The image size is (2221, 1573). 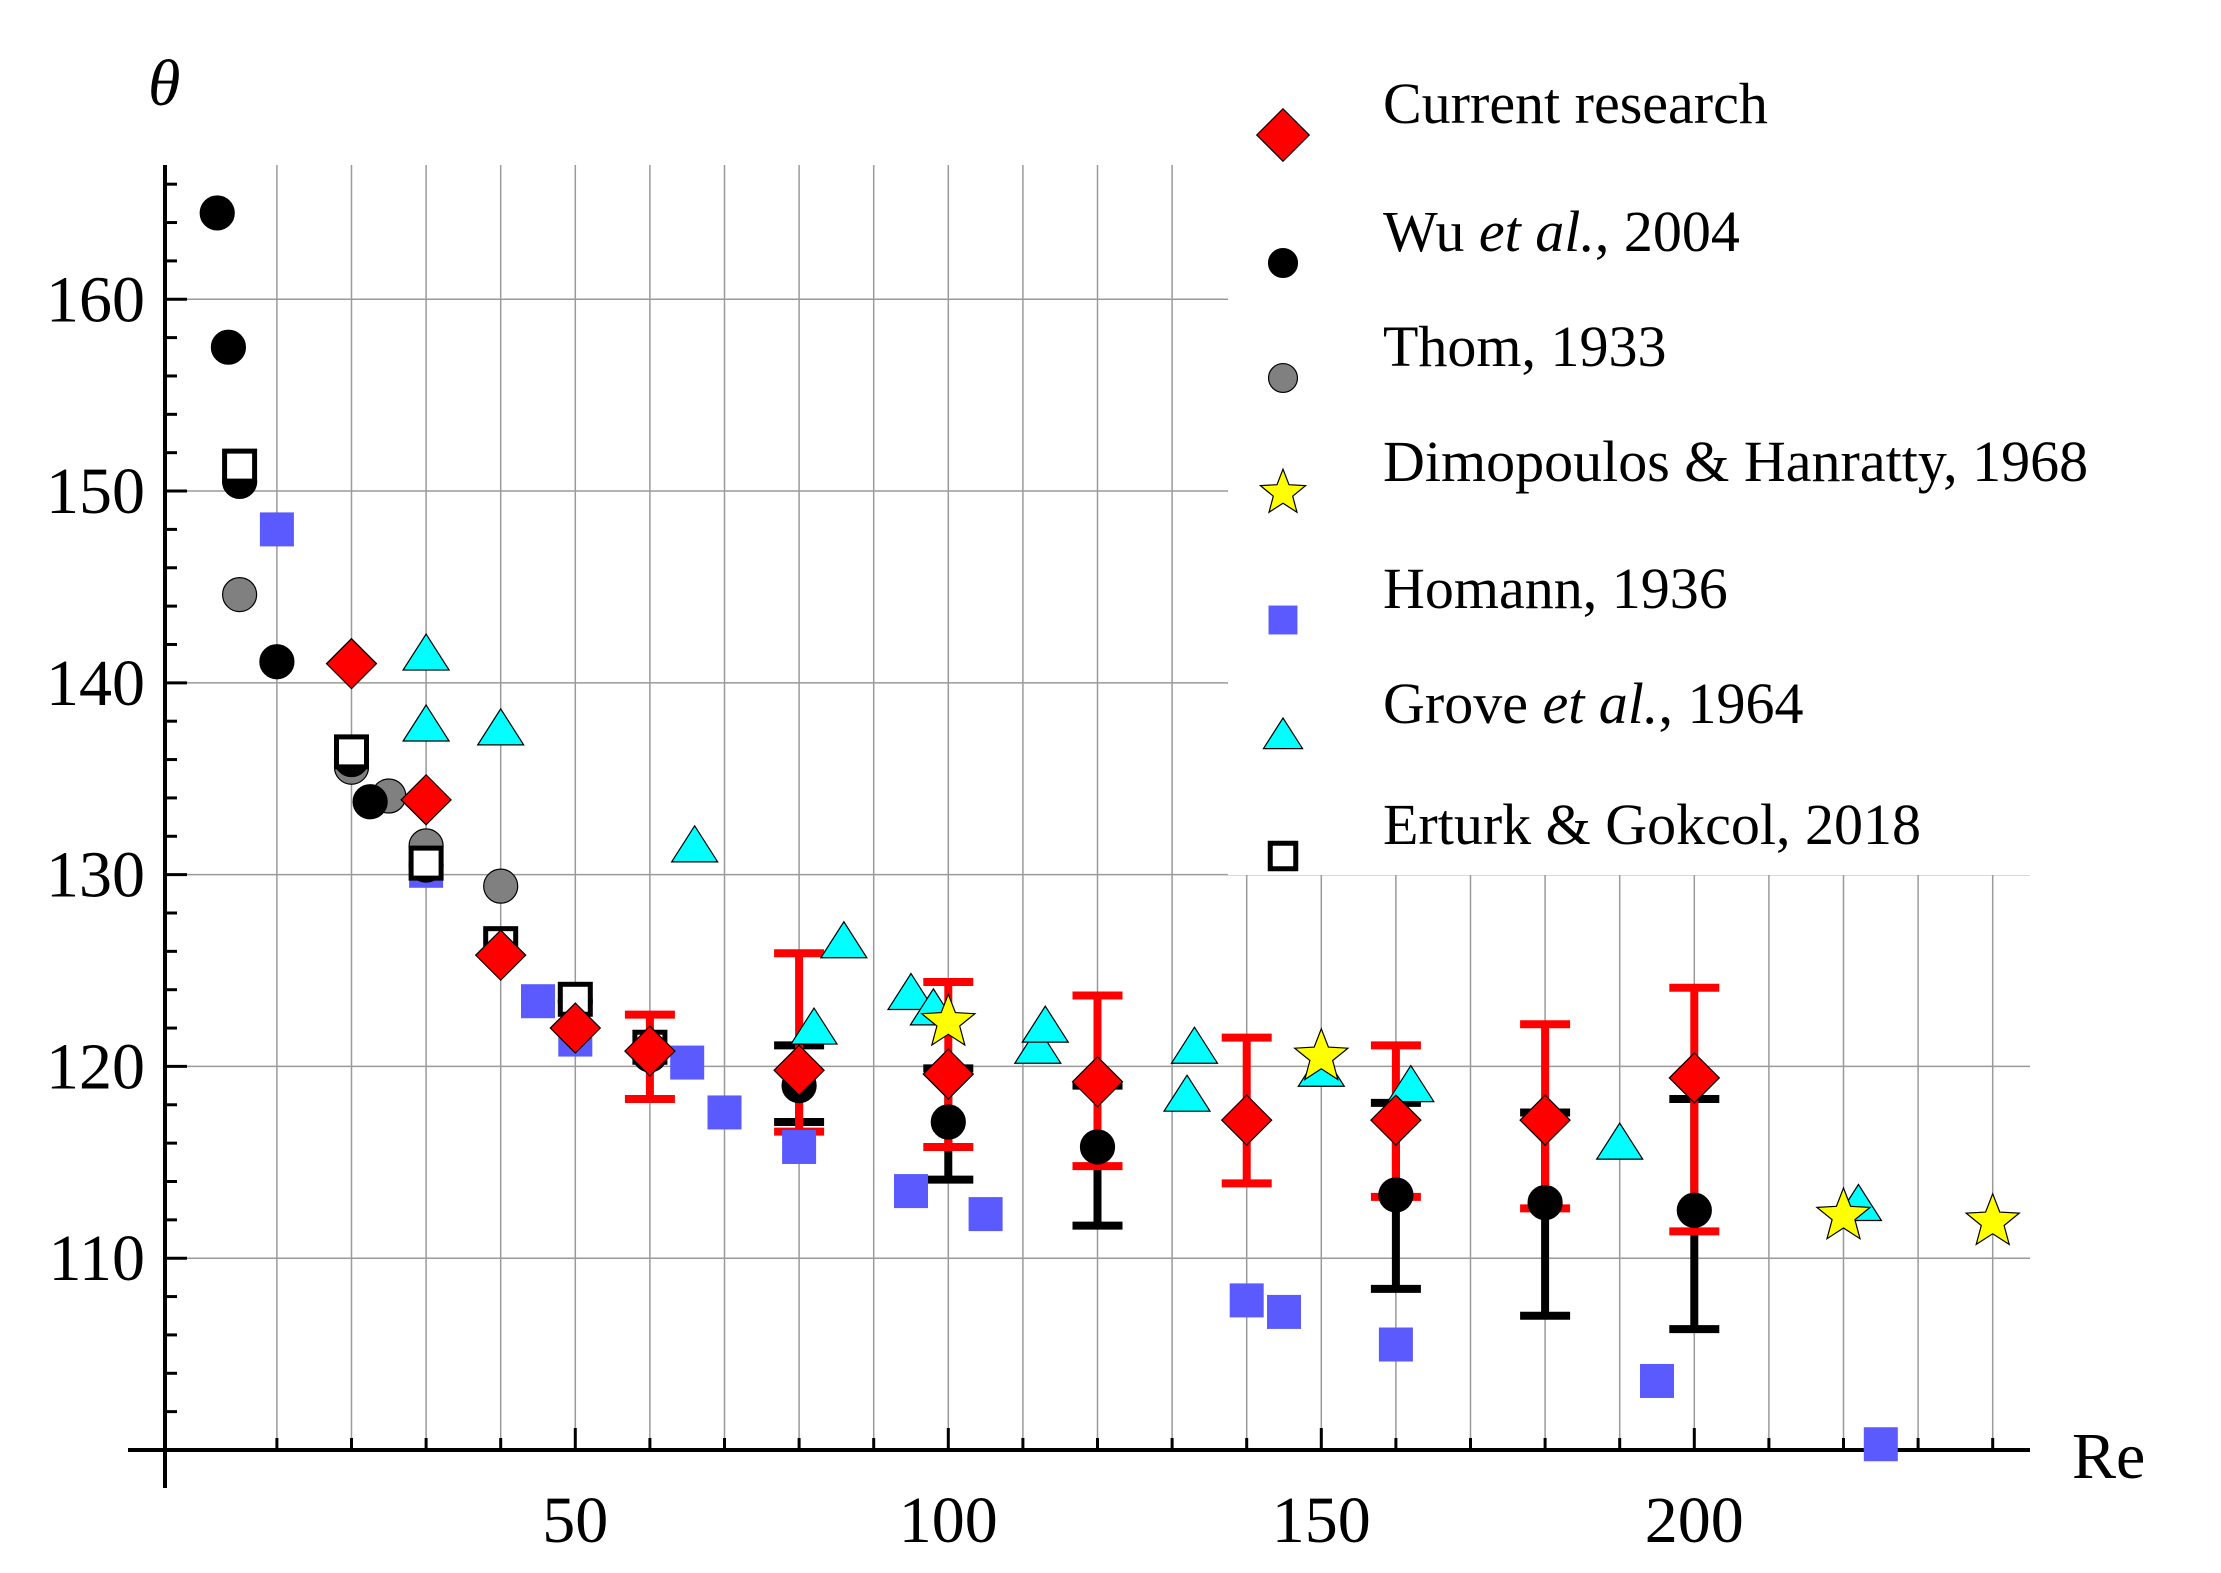 I want to click on legend-entry: Dimopoulos & Hanratty, 1968, so click(x=1673, y=471).